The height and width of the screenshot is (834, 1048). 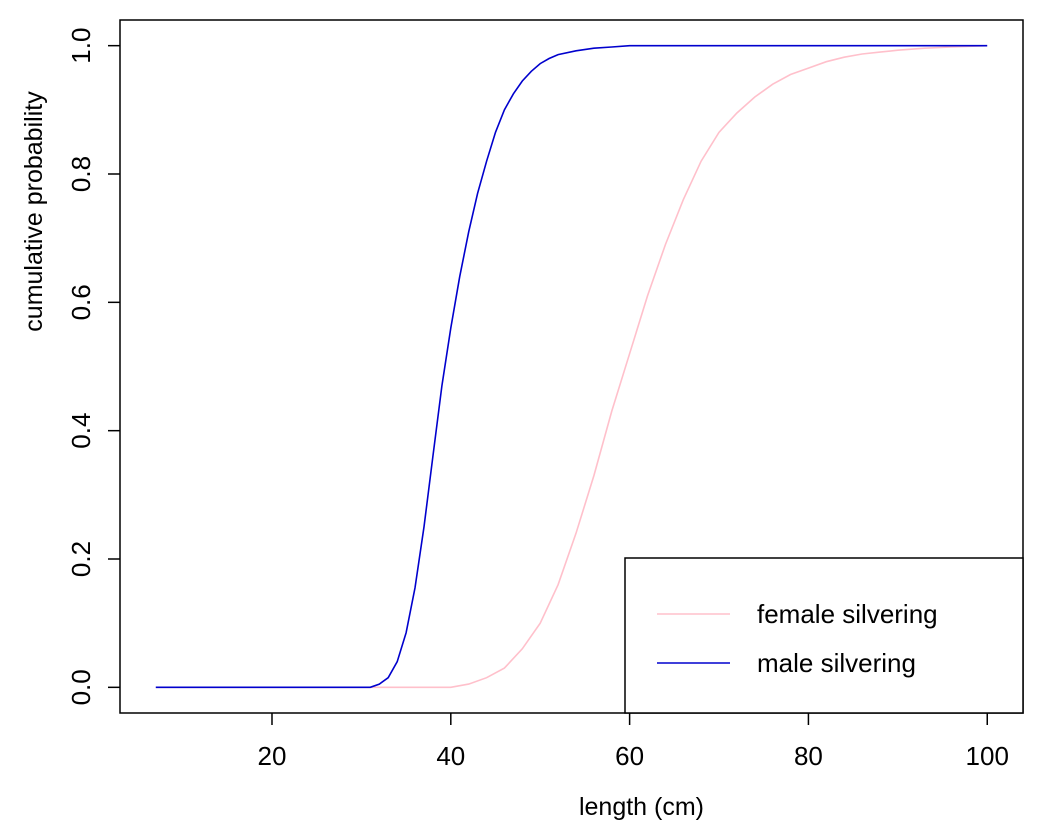 I want to click on legend-label: male silvering, so click(x=836, y=663).